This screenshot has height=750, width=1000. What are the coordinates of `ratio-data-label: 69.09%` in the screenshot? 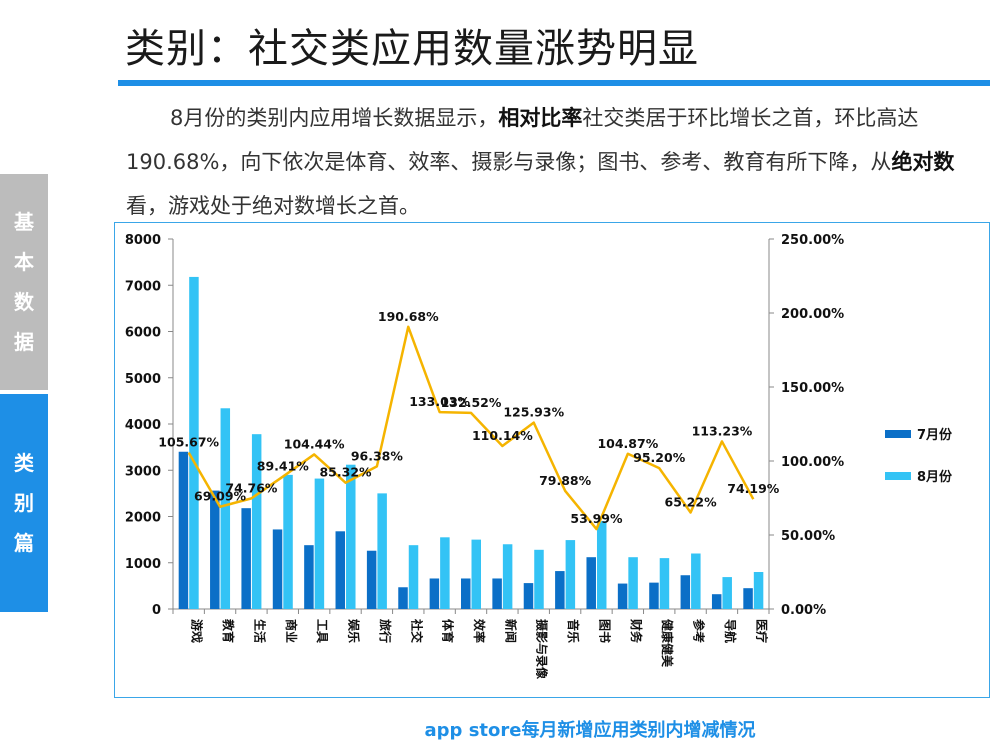 It's located at (220, 496).